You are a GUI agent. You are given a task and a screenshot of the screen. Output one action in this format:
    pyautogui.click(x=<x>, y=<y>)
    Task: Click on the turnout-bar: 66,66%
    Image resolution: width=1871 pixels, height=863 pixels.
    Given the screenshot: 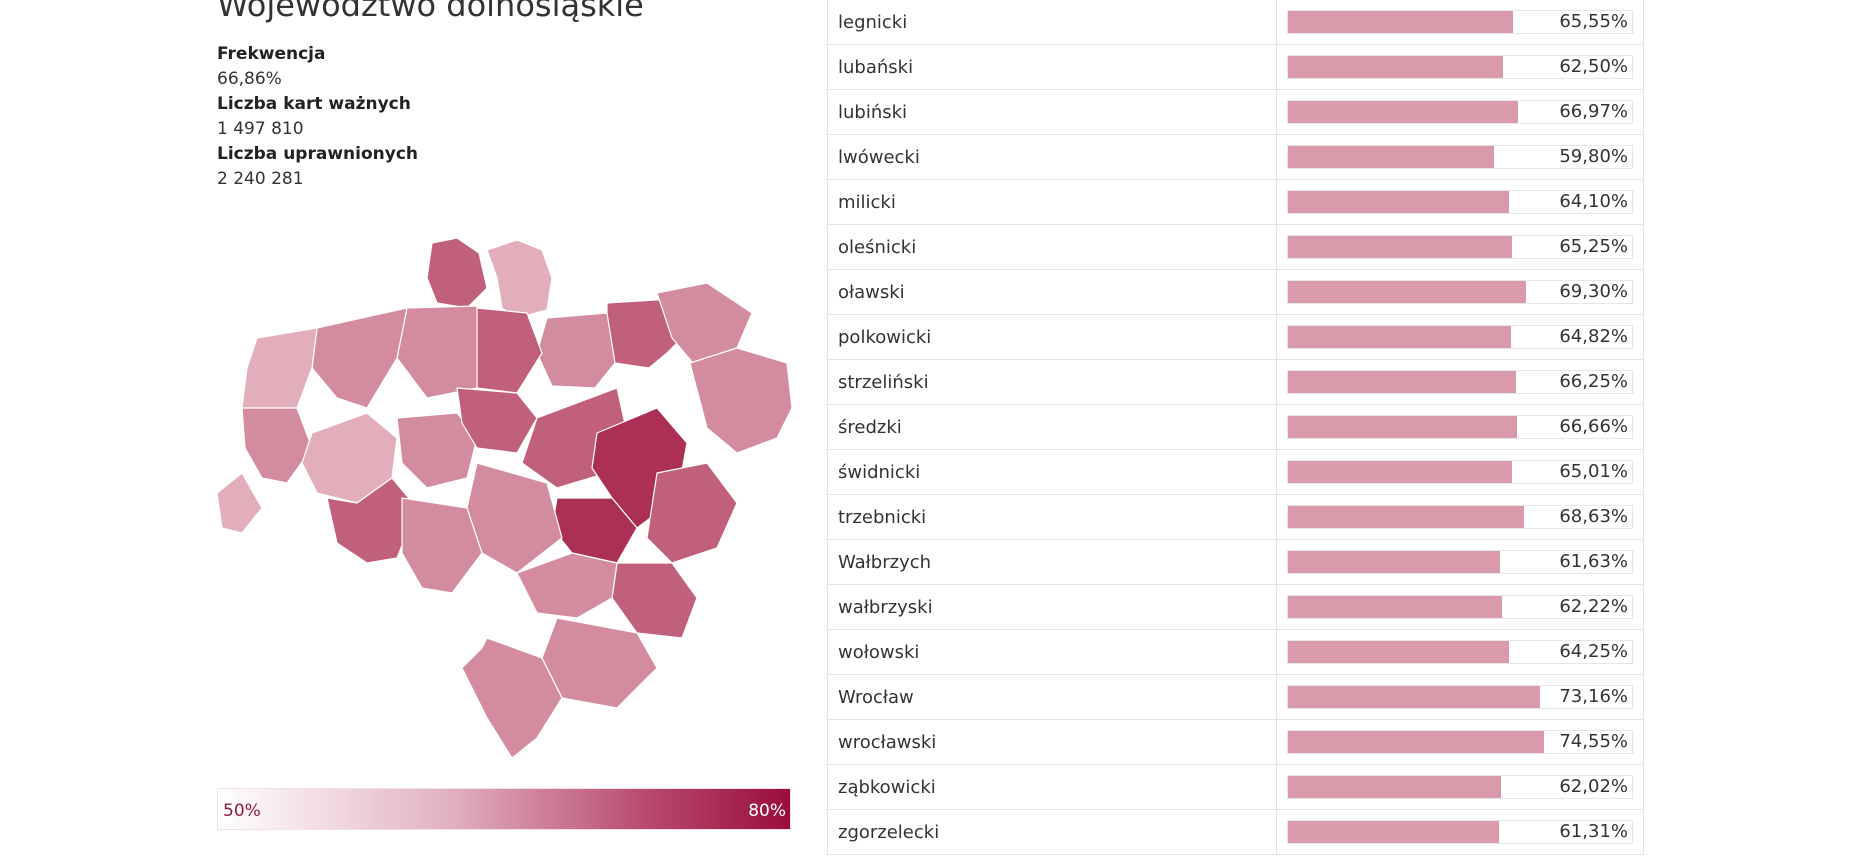 What is the action you would take?
    pyautogui.click(x=1460, y=427)
    